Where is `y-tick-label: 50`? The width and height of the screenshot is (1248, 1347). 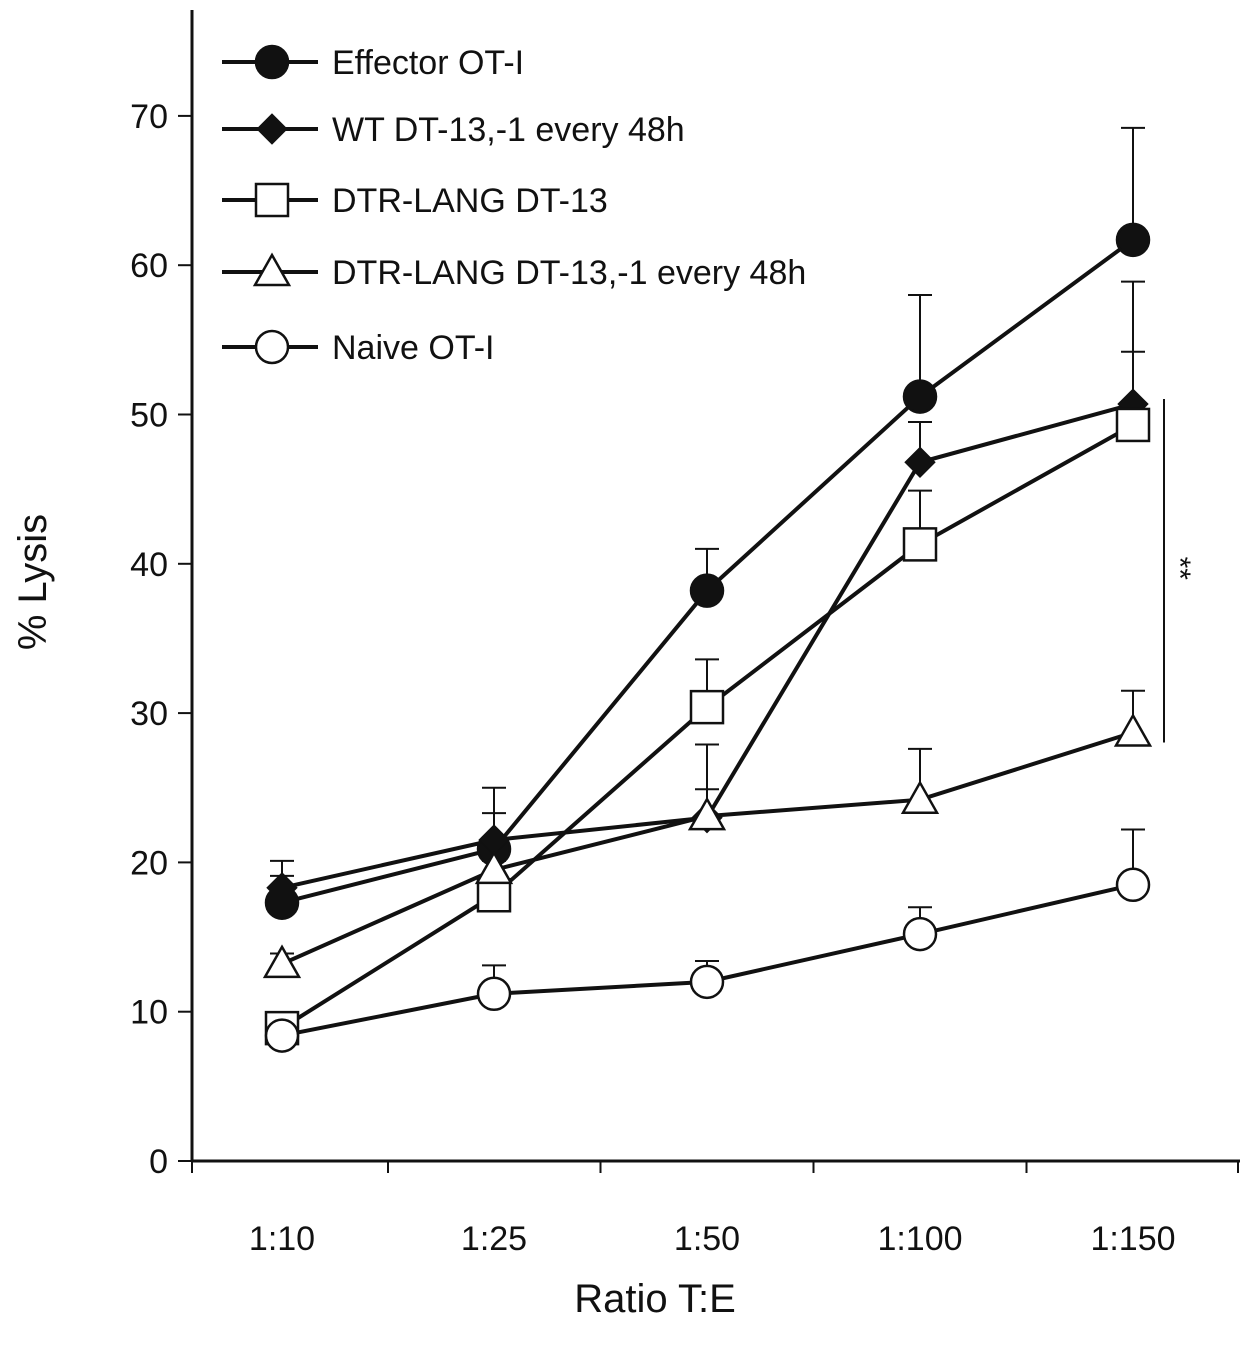
y-tick-label: 50 is located at coordinates (149, 416).